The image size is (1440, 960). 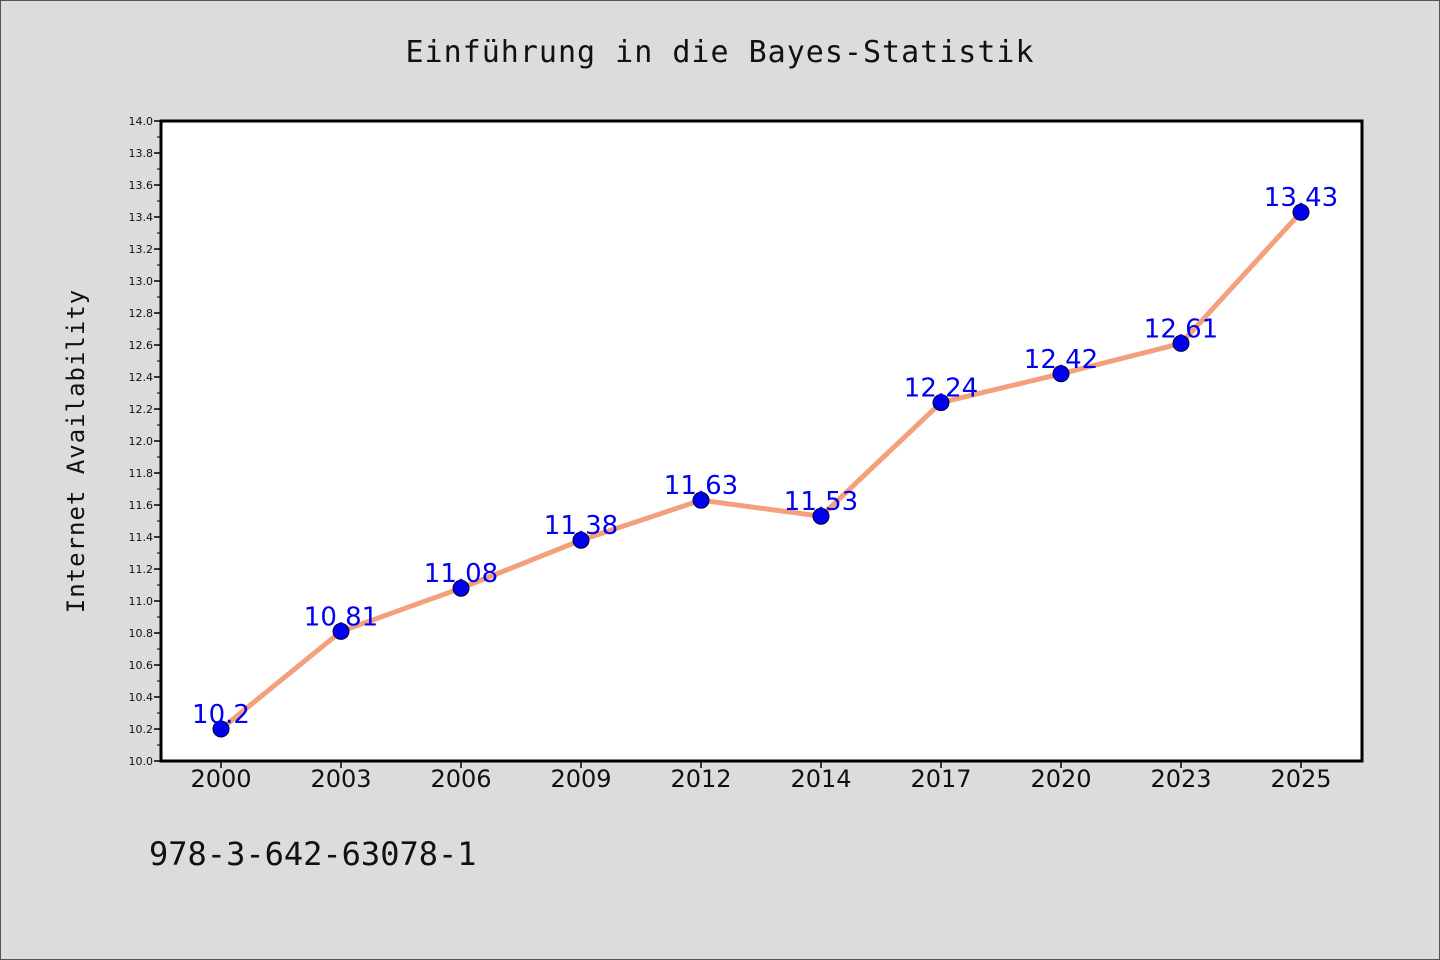 I want to click on x-tick-label: 2000, so click(x=220, y=779).